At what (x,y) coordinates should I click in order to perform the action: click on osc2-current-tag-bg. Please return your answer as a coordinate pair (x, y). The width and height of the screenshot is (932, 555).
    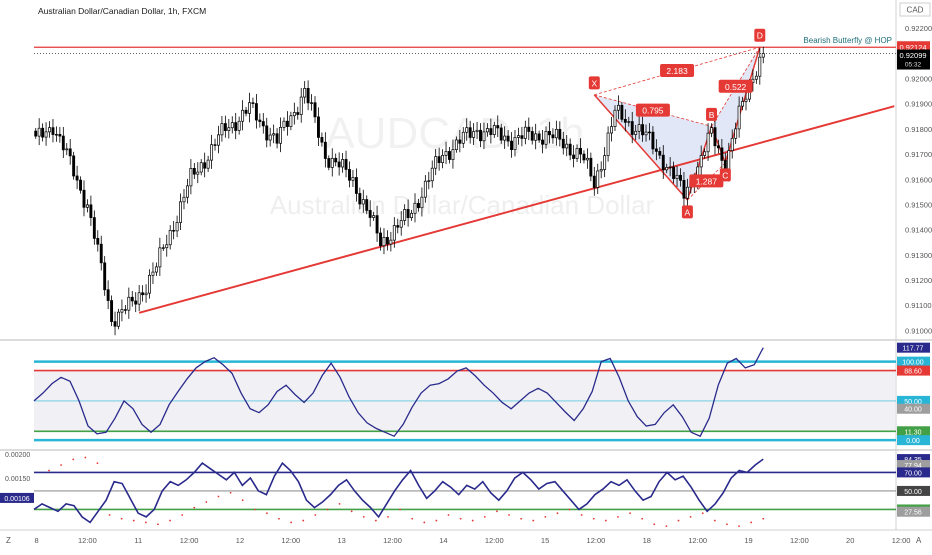
    Looking at the image, I should click on (17, 497).